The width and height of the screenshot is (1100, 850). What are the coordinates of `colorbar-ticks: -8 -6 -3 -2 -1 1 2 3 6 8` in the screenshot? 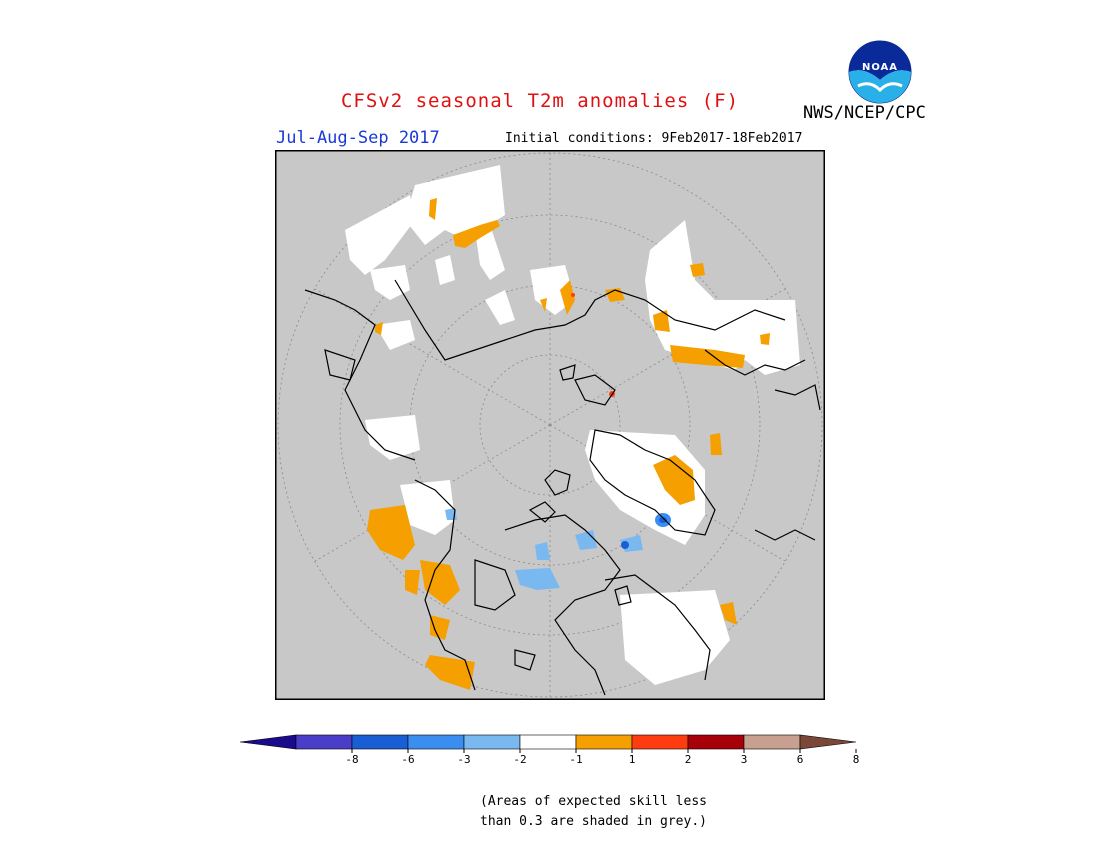 It's located at (602, 757).